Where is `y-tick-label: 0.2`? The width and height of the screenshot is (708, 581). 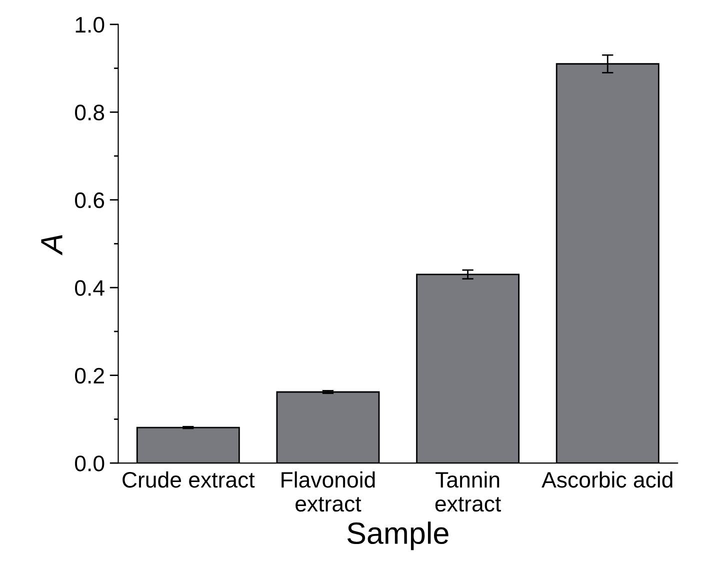
y-tick-label: 0.2 is located at coordinates (89, 376).